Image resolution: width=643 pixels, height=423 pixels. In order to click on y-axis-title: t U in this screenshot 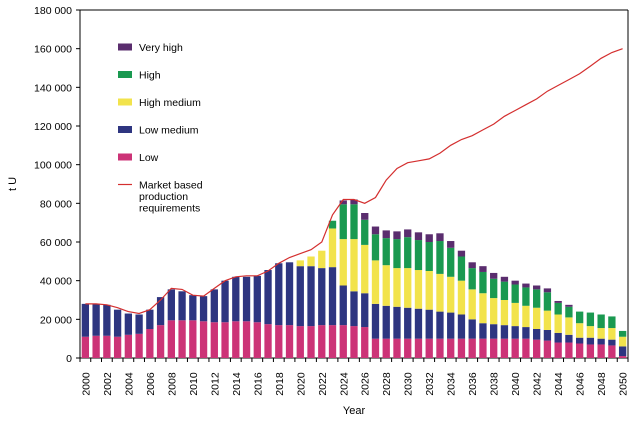, I will do `click(13, 184)`.